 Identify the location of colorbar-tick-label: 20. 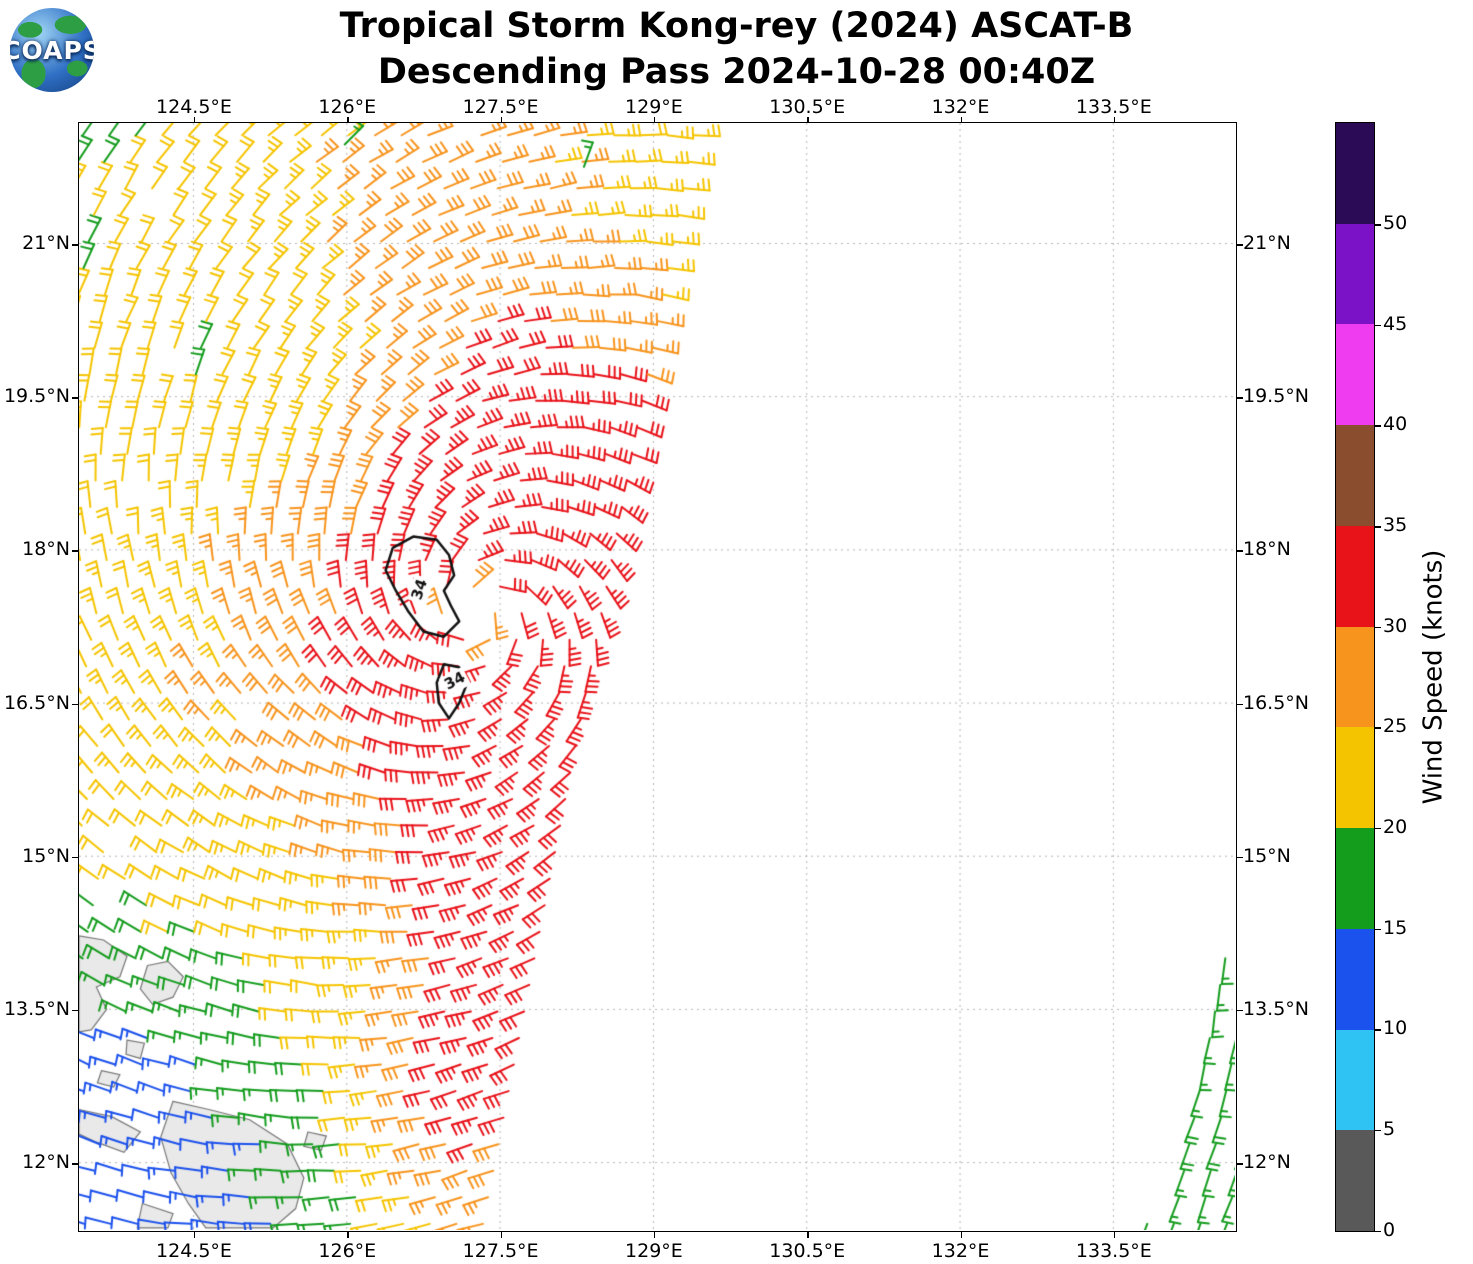
(1395, 826).